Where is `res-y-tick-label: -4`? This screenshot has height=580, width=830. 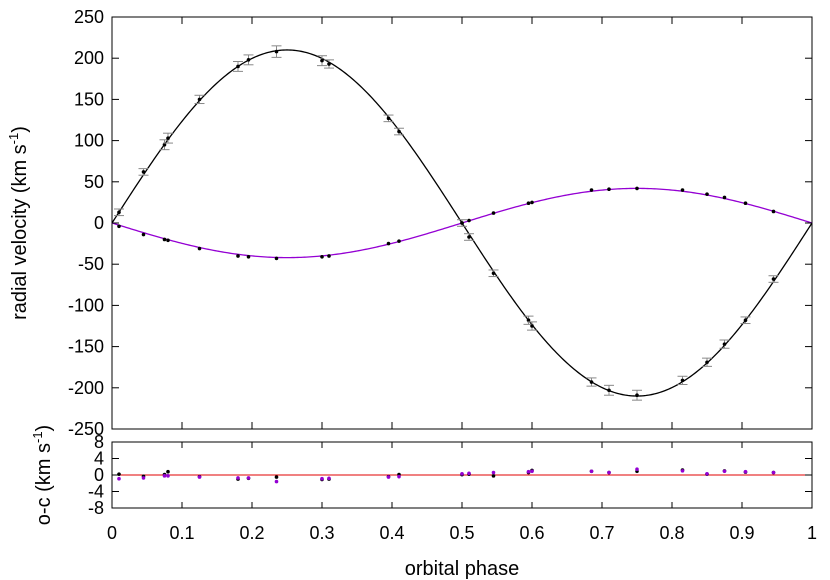
res-y-tick-label: -4 is located at coordinates (96, 492).